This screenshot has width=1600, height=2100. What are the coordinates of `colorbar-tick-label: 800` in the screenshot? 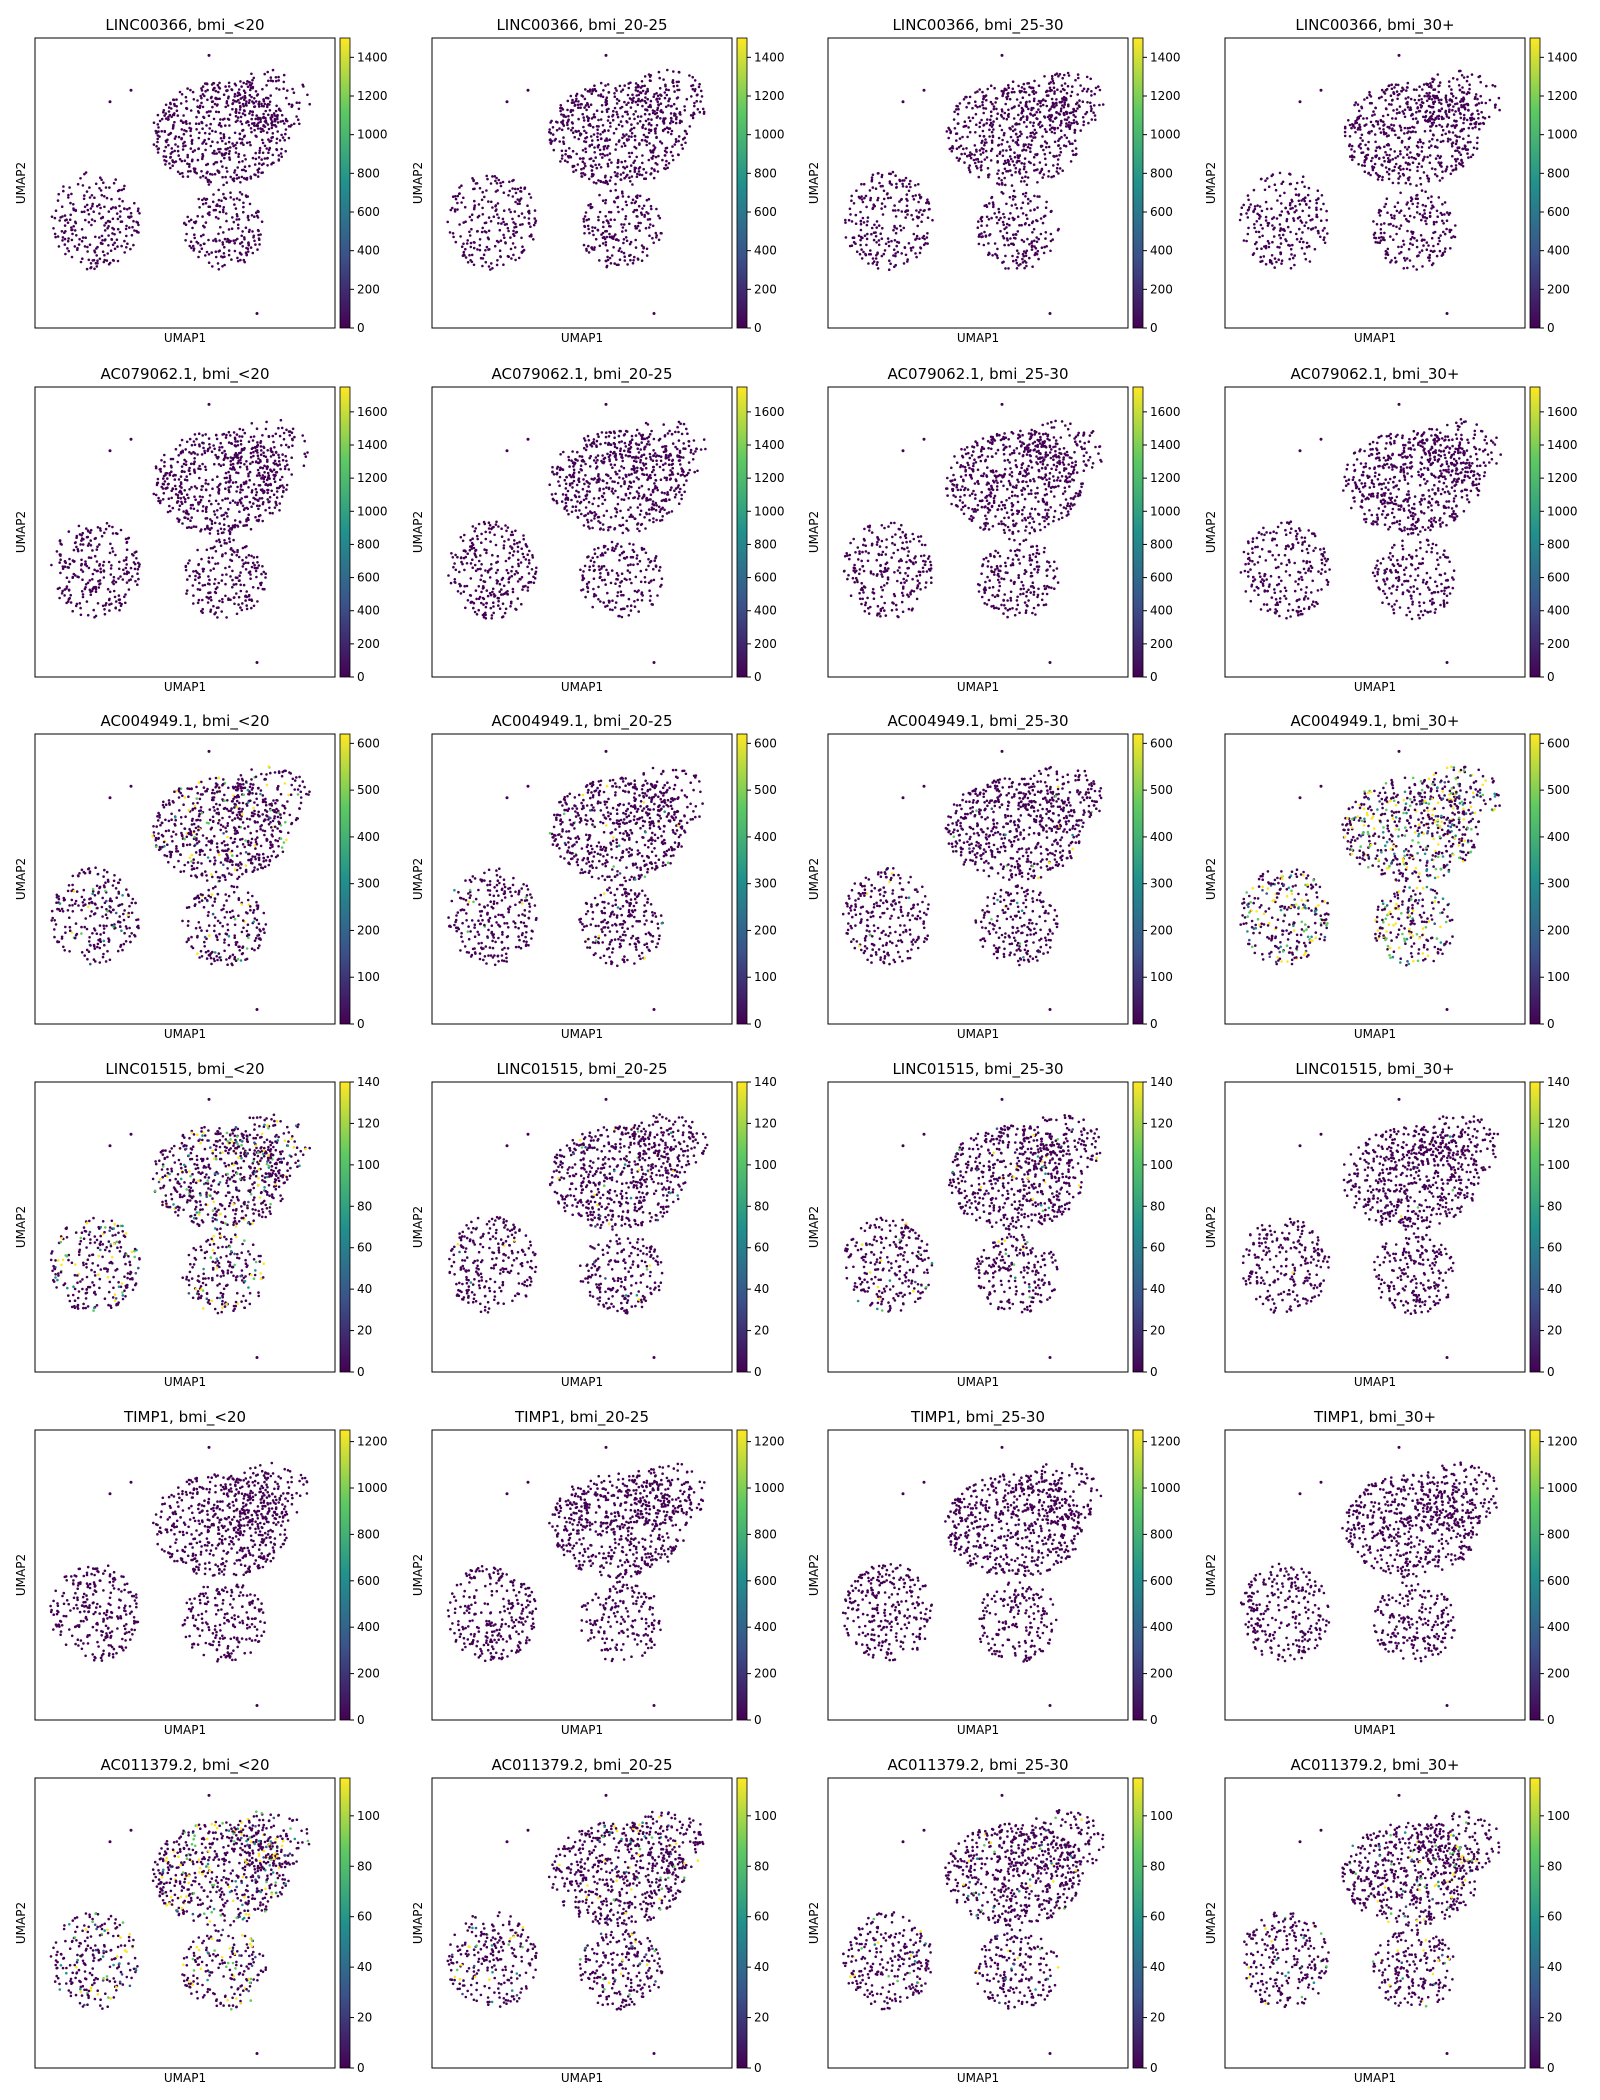 It's located at (368, 173).